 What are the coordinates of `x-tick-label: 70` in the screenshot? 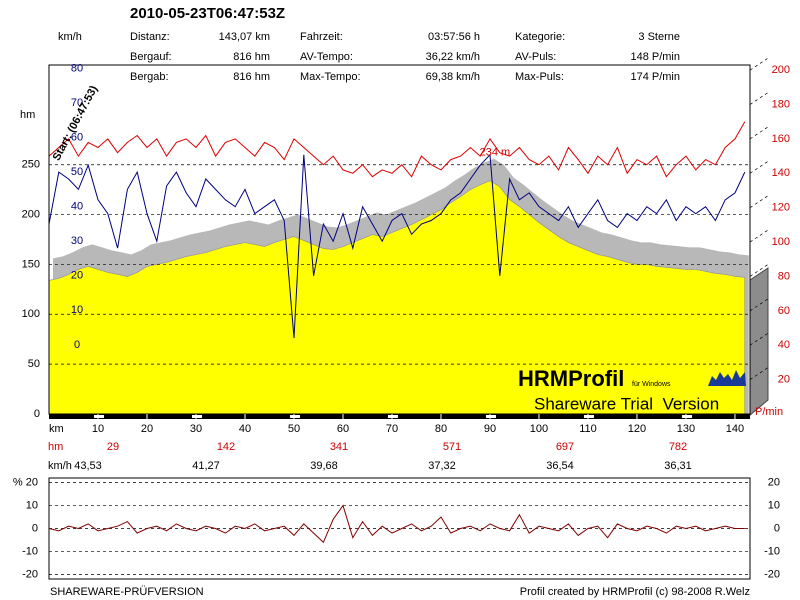 It's located at (392, 429).